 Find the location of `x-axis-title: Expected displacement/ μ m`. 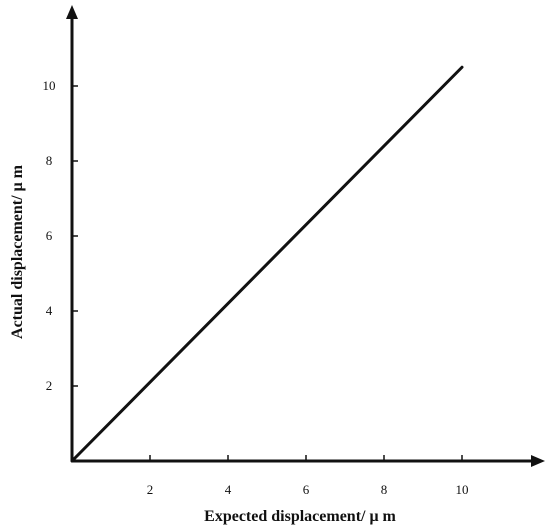

x-axis-title: Expected displacement/ μ m is located at coordinates (300, 516).